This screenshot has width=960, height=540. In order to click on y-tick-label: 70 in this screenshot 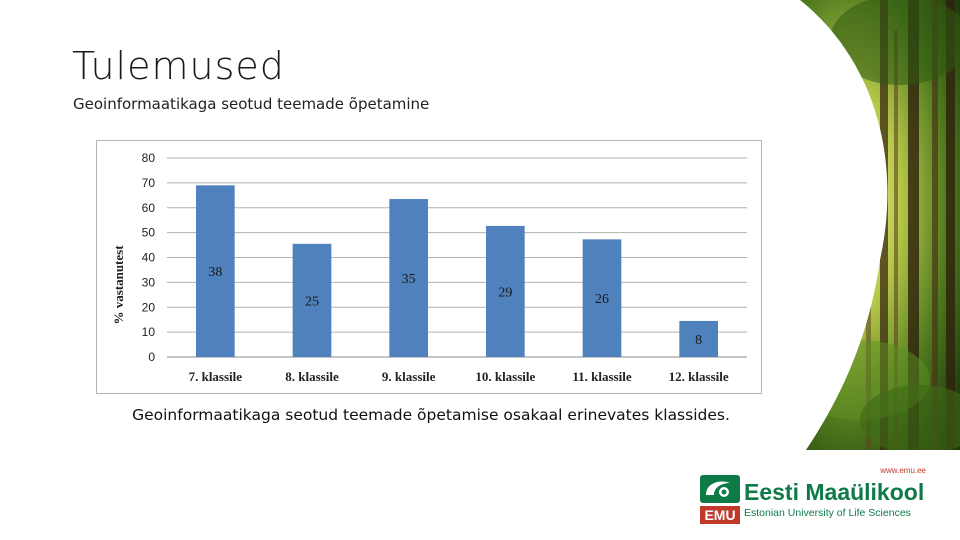, I will do `click(149, 183)`.